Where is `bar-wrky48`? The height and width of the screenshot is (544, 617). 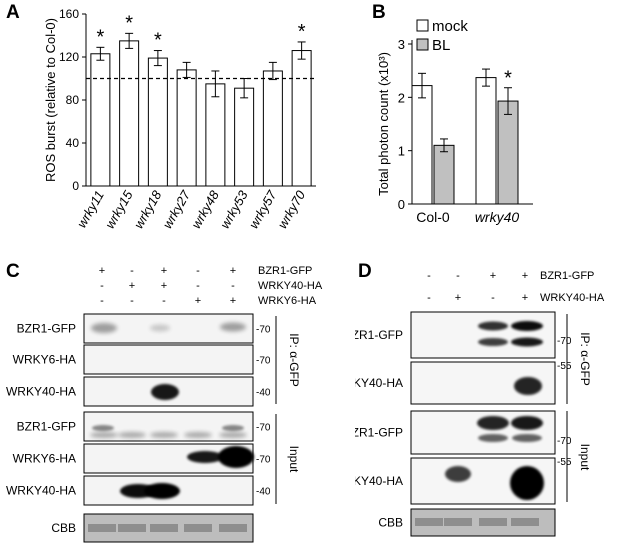 bar-wrky48 is located at coordinates (215, 135).